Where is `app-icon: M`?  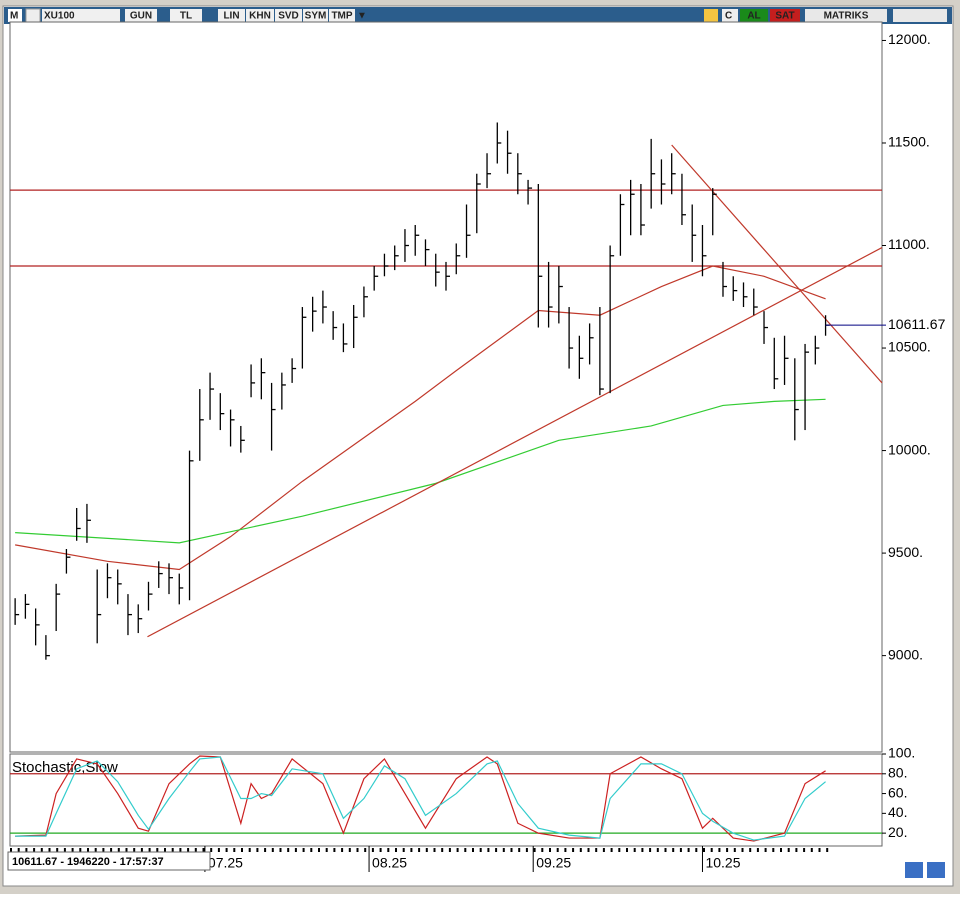 app-icon: M is located at coordinates (14, 16).